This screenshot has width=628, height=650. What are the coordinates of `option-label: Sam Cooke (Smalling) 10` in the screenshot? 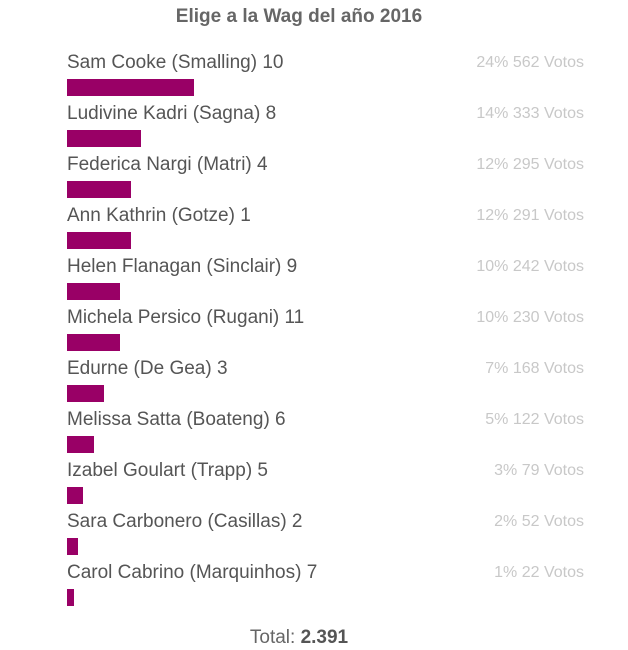 It's located at (175, 62).